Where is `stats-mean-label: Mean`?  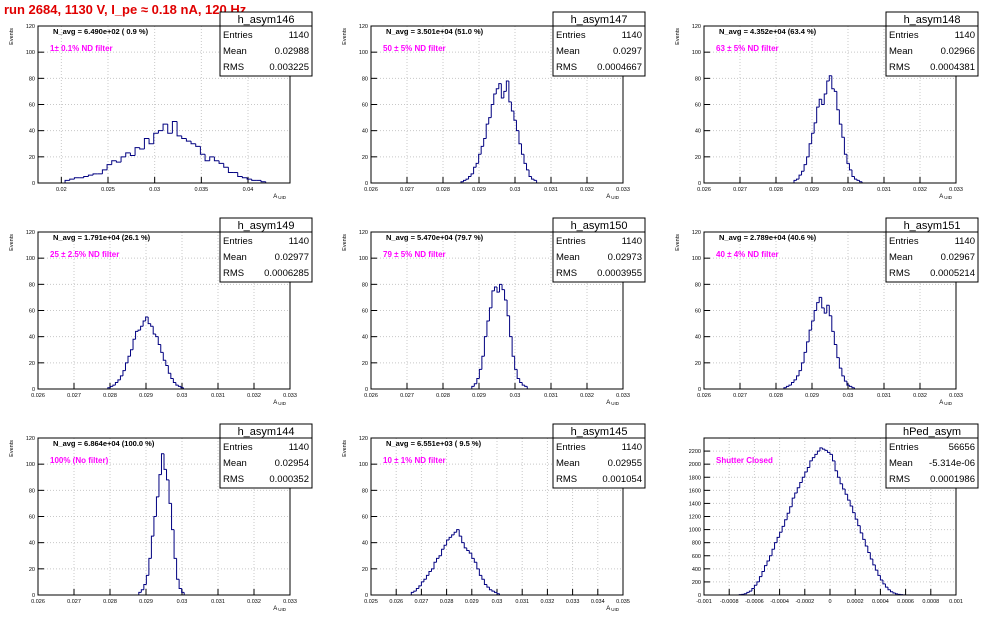 stats-mean-label: Mean is located at coordinates (235, 257).